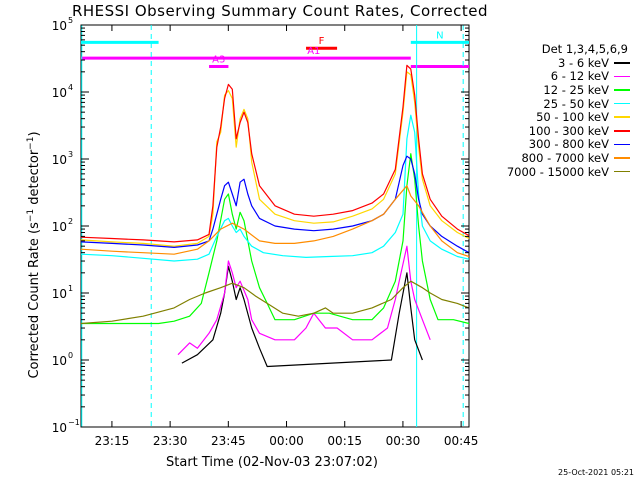 This screenshot has width=640, height=480. What do you see at coordinates (70, 87) in the screenshot?
I see `y-tick-exponent: 4` at bounding box center [70, 87].